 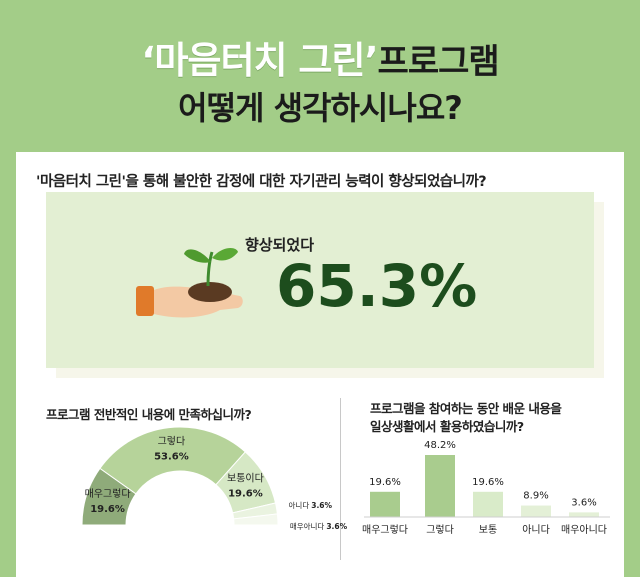 I want to click on q1-answer-label: 향상되었다, so click(x=280, y=245).